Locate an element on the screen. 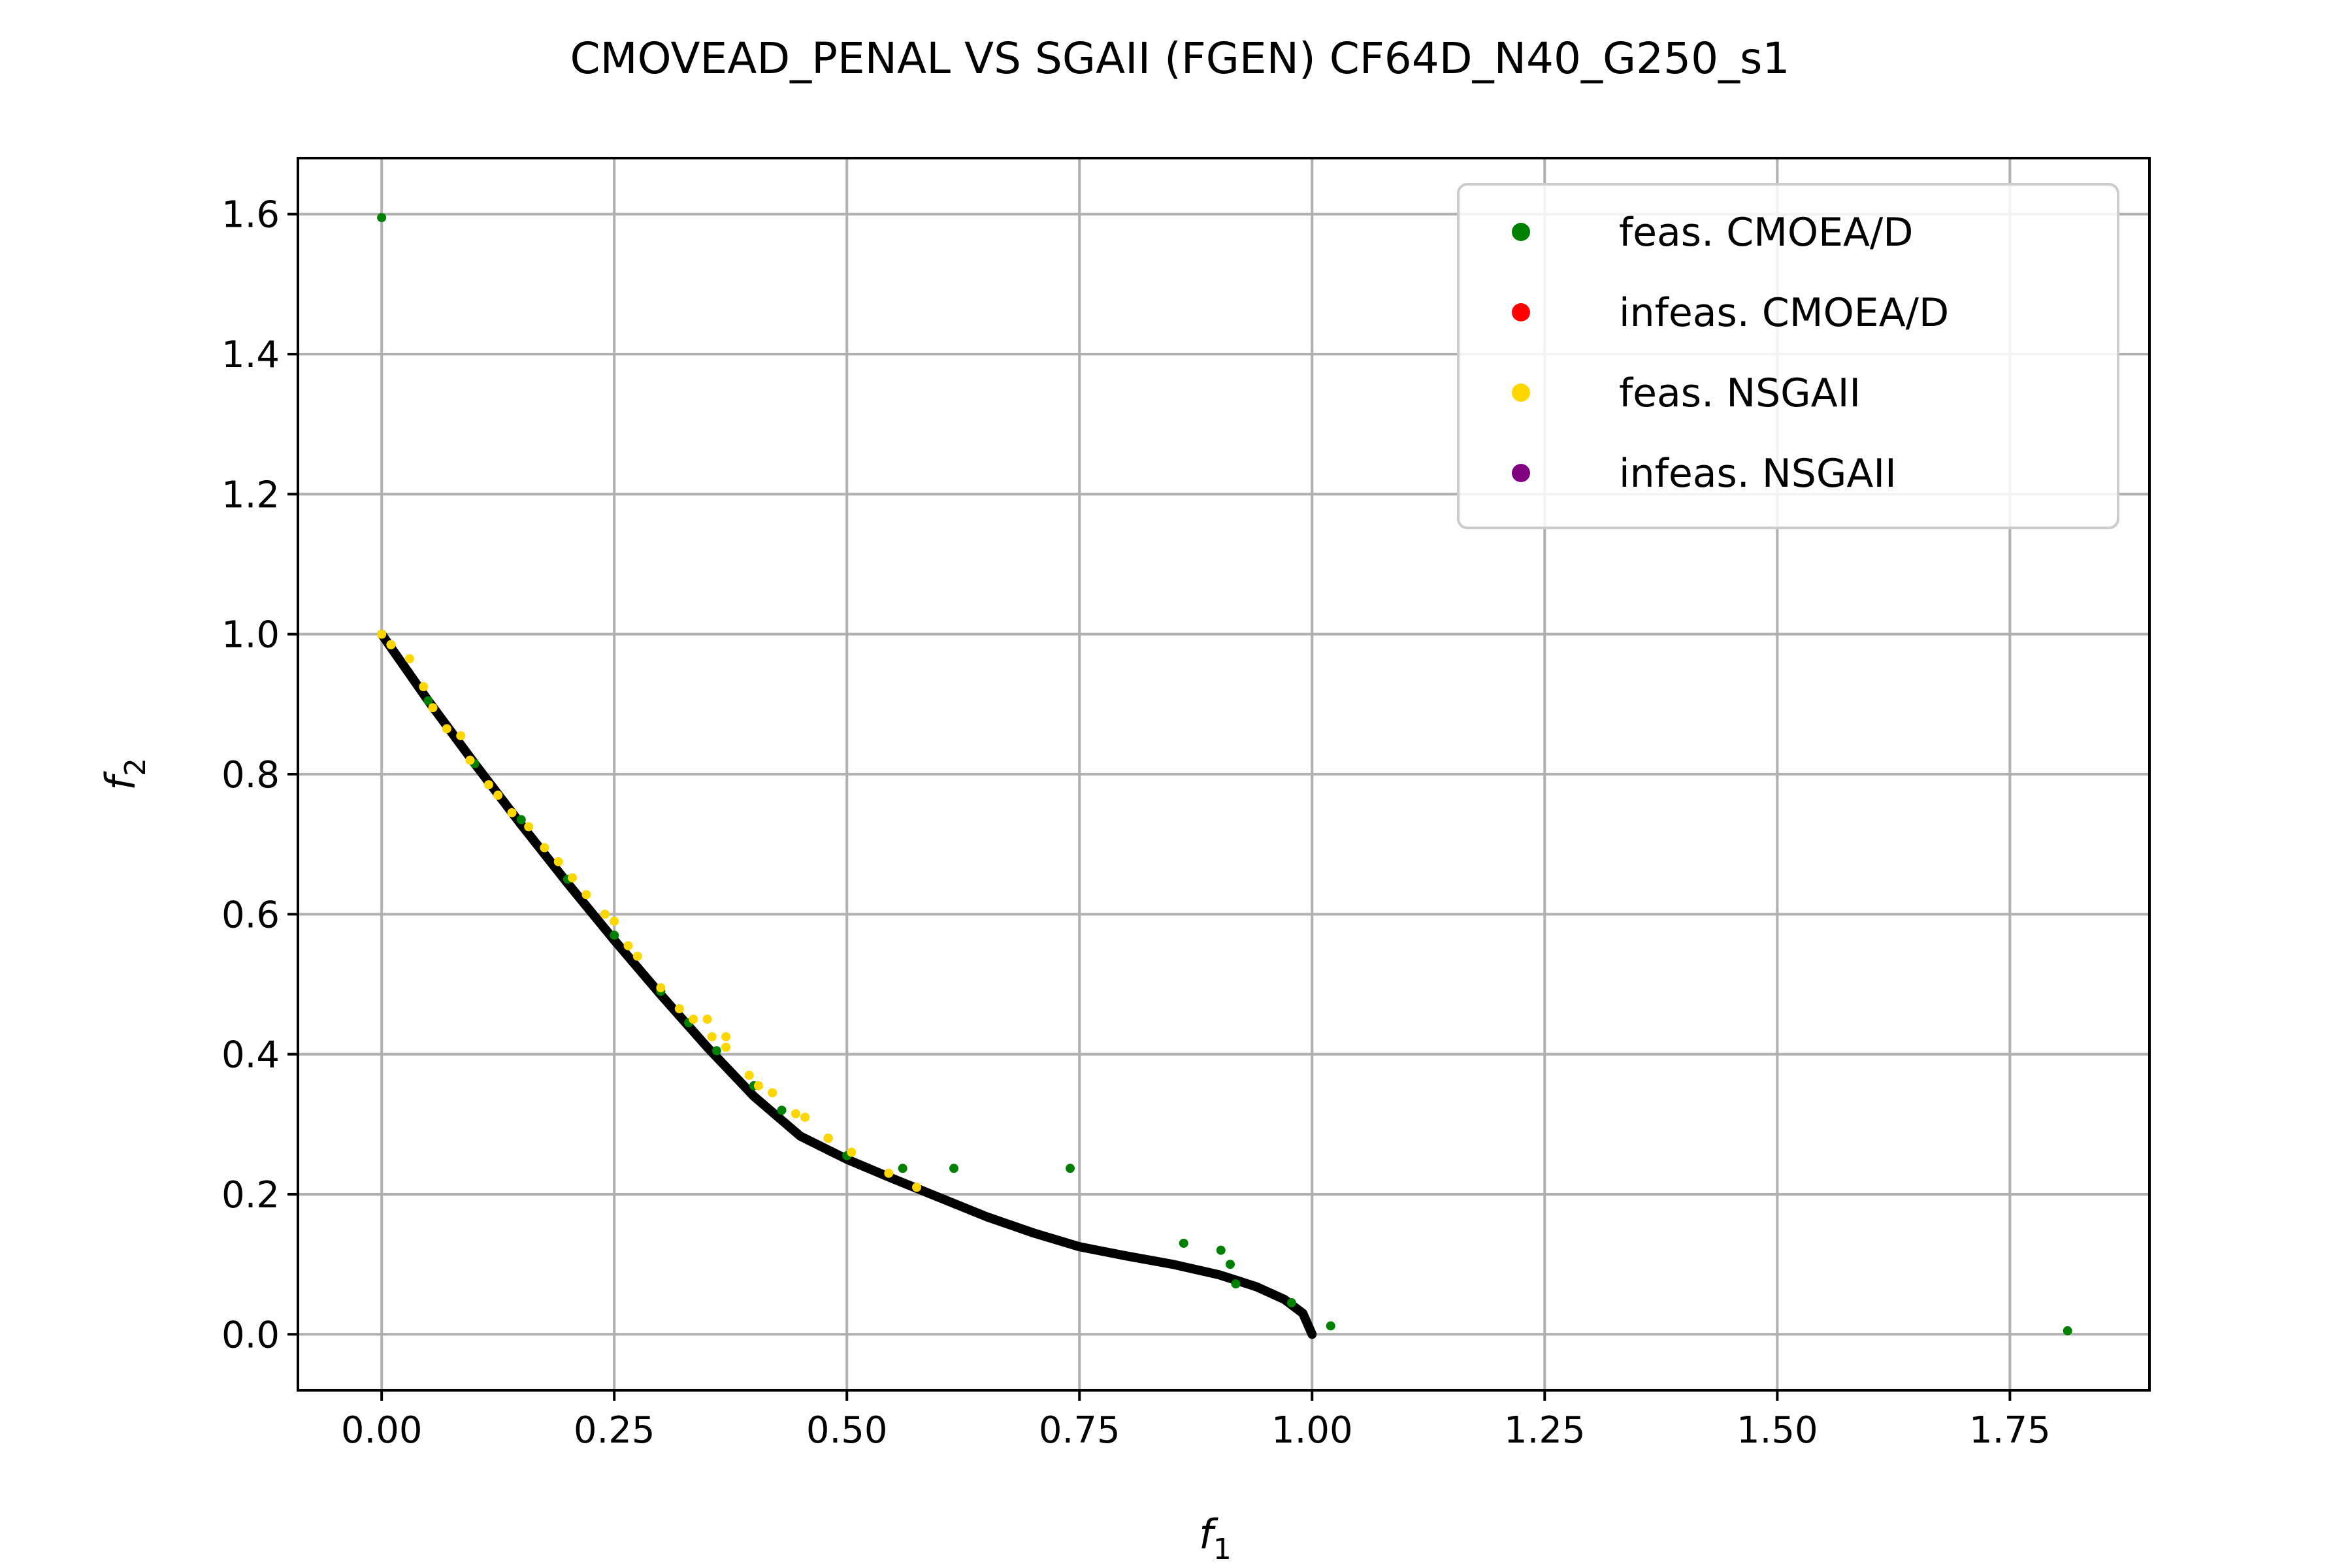  x-axis-label-subscript: 1 is located at coordinates (1222, 1549).